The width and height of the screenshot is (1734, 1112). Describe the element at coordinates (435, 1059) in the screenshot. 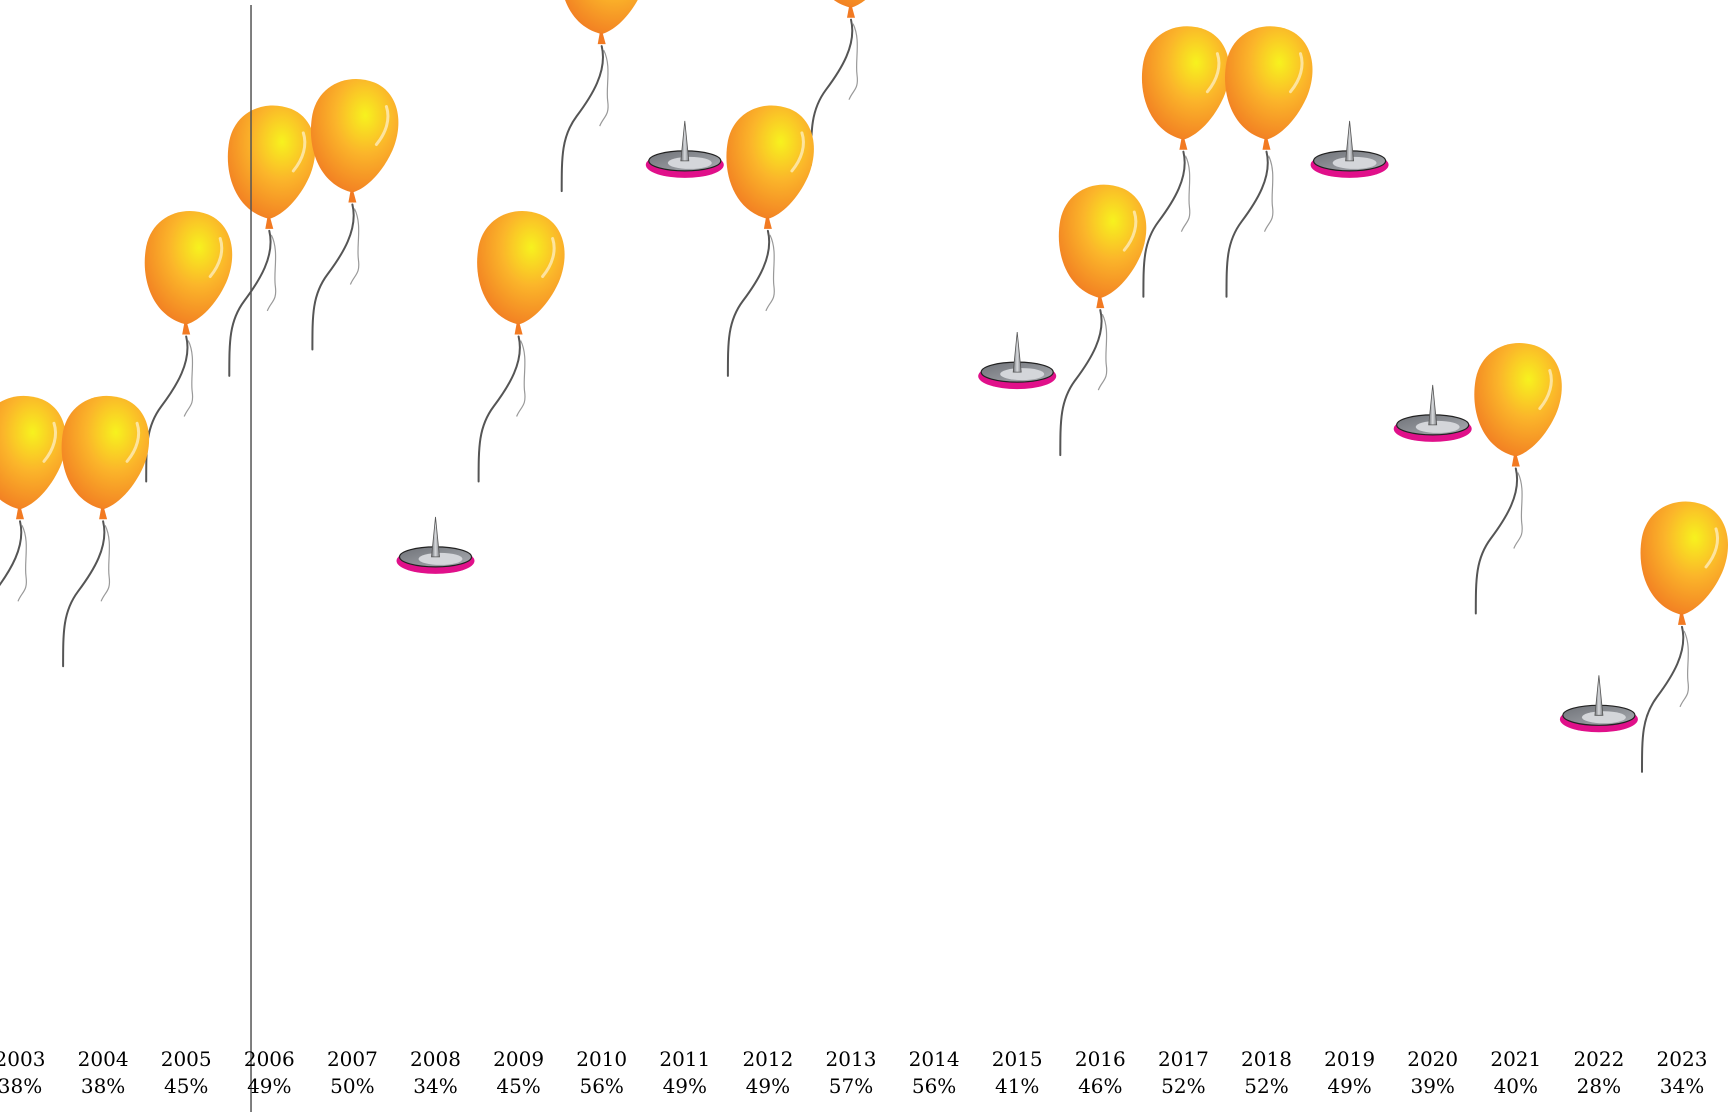

I see `year-label: 2008` at that location.